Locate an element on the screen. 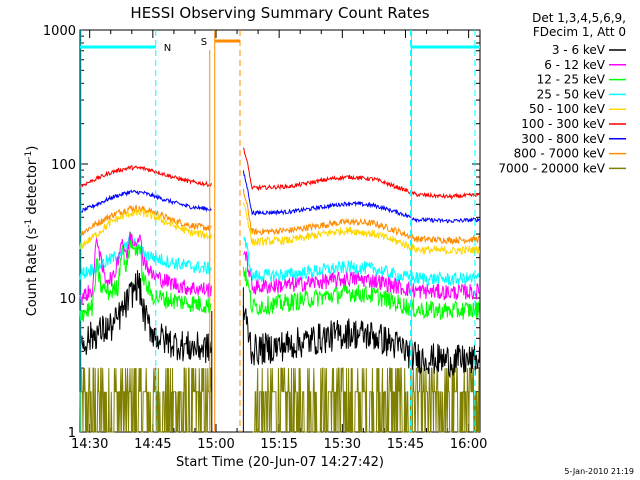  legend-label: 25 - 50 keV is located at coordinates (571, 94).